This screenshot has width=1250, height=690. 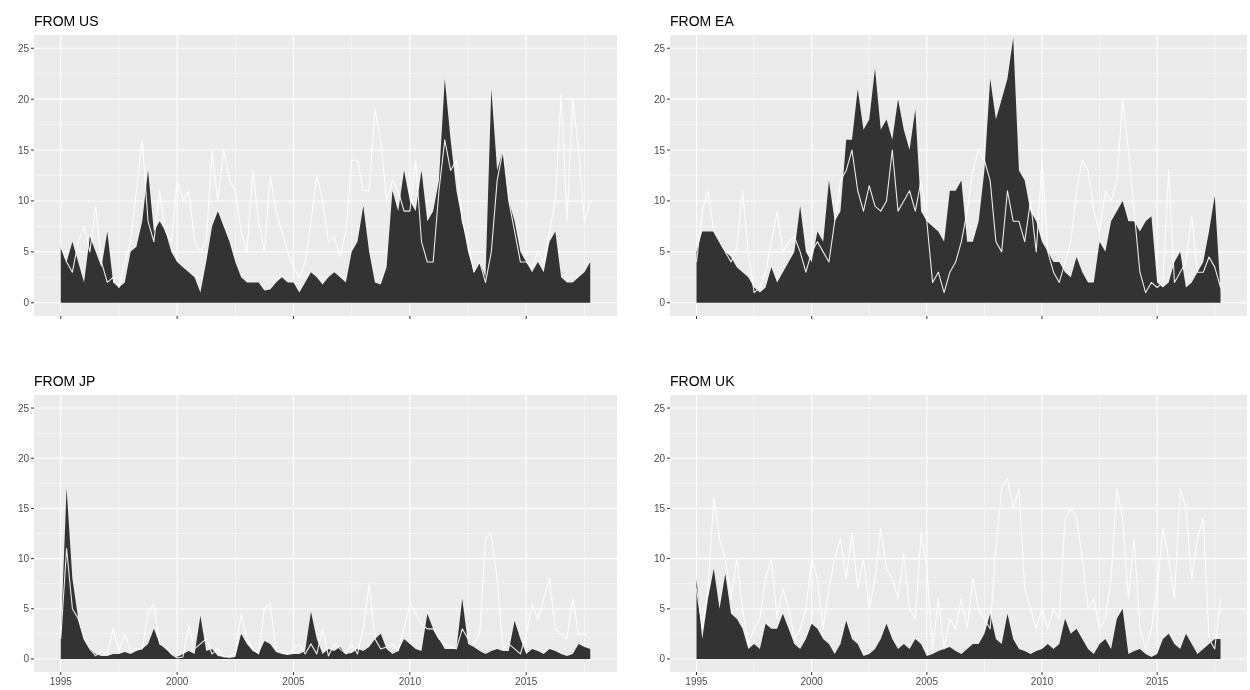 What do you see at coordinates (703, 381) in the screenshot?
I see `chart-title: FROM UK` at bounding box center [703, 381].